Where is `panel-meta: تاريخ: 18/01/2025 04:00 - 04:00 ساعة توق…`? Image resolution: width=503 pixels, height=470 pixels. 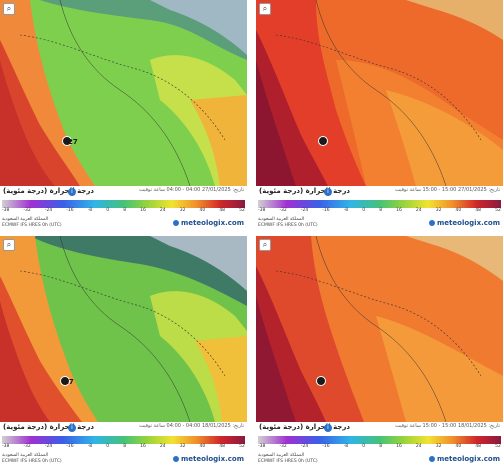
panel-meta: تاريخ: 18/01/2025 04:00 - 04:00 ساعة توق… is located at coordinates (191, 426).